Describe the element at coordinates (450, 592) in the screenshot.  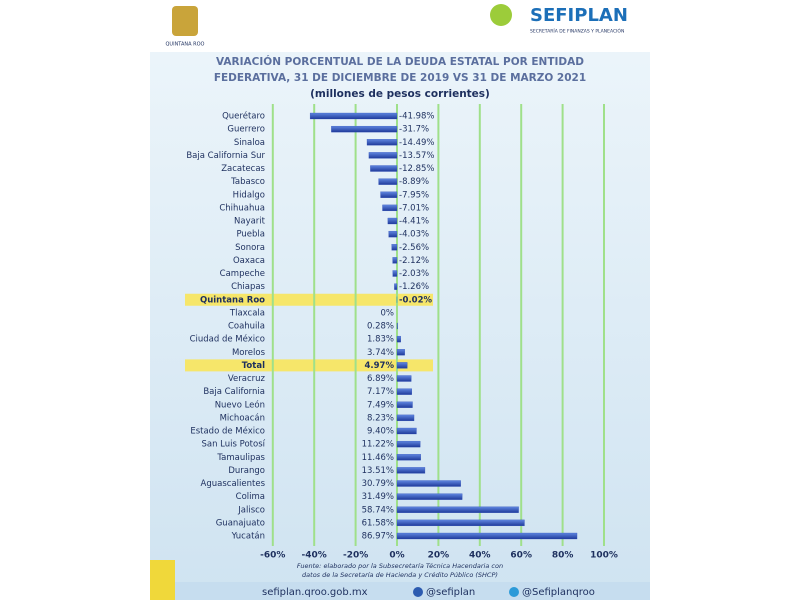
I see `facebook: @sefiplan` at that location.